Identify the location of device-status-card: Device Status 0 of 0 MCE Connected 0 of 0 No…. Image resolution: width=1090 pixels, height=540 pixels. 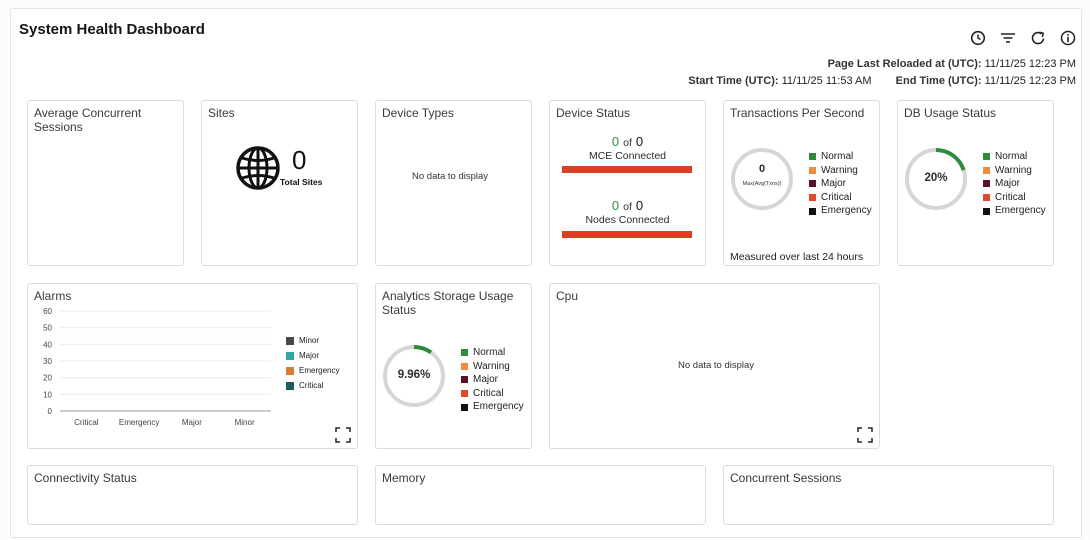
(627, 183).